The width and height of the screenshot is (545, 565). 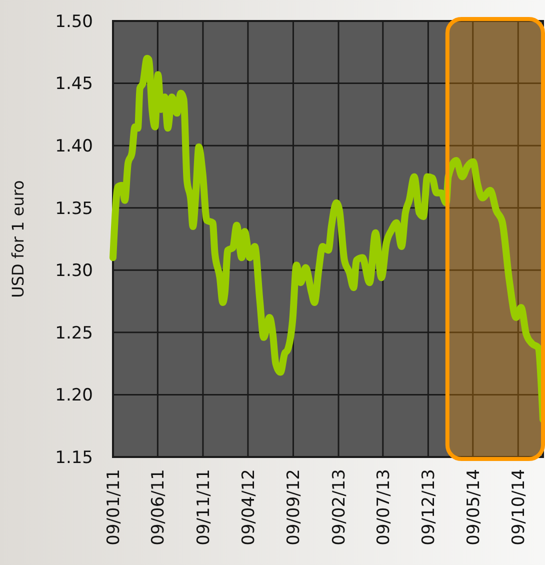 I want to click on x-tick-label: 09/12/13, so click(x=429, y=507).